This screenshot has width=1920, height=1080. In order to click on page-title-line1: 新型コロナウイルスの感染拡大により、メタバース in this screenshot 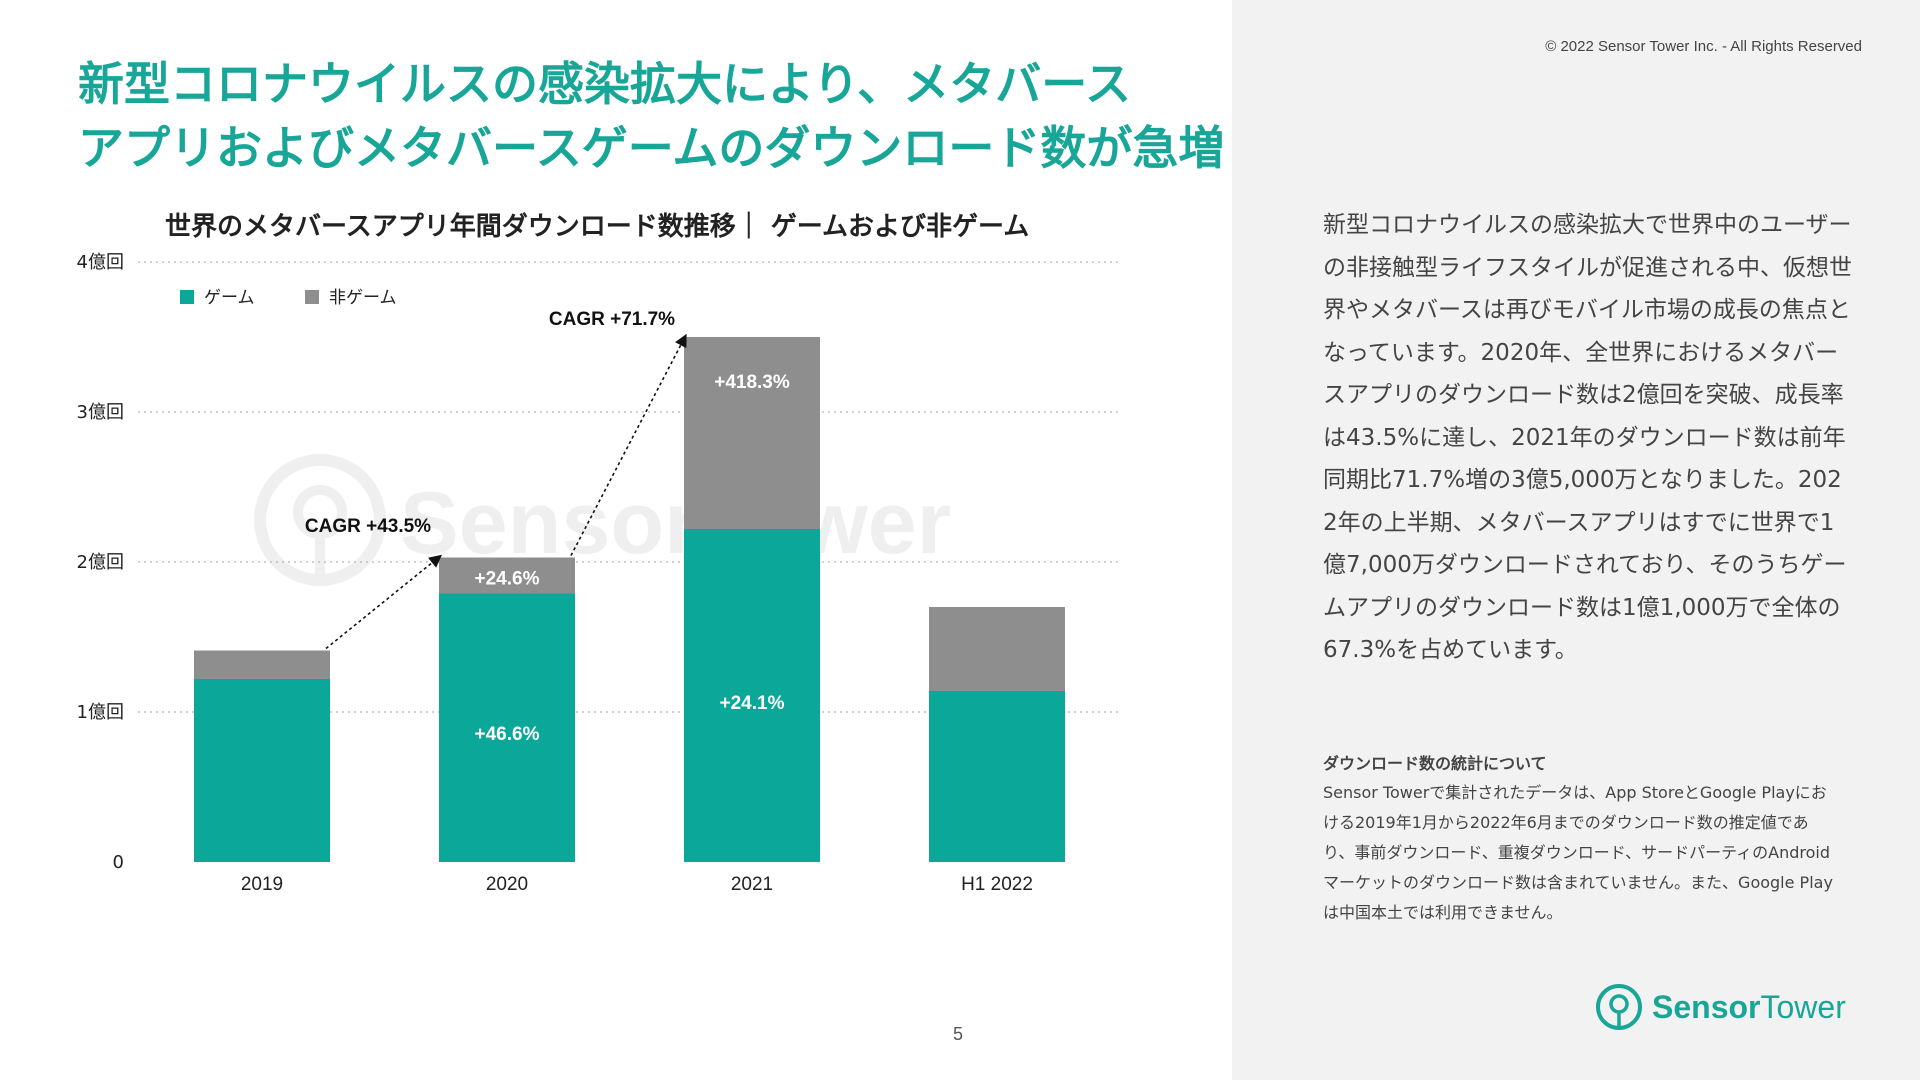, I will do `click(604, 84)`.